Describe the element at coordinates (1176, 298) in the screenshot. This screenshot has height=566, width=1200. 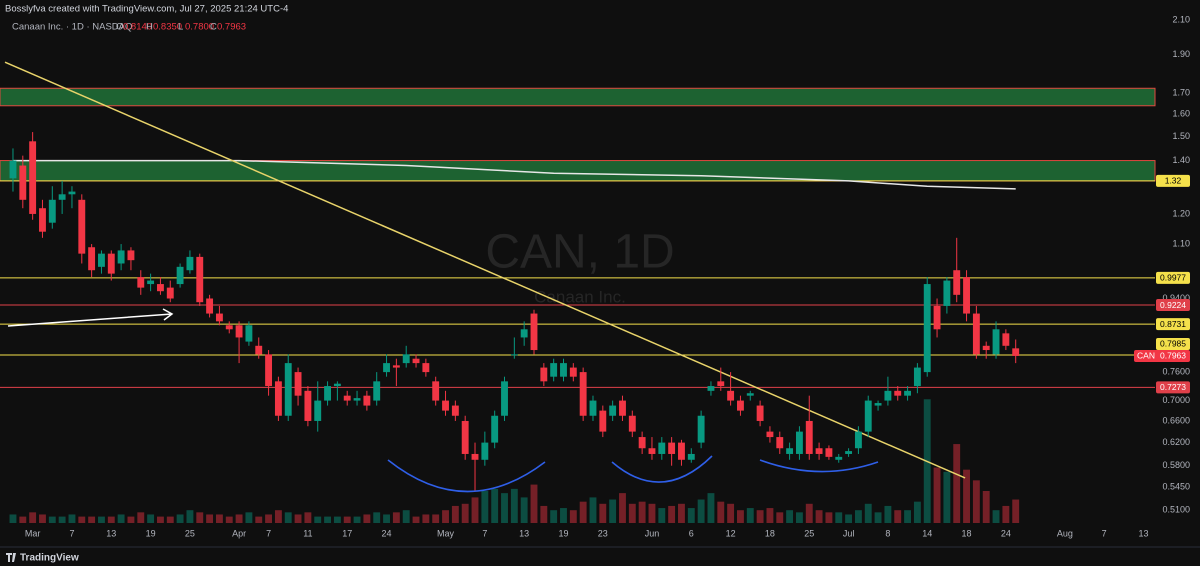
I see `y-tick-label: 0.9400` at that location.